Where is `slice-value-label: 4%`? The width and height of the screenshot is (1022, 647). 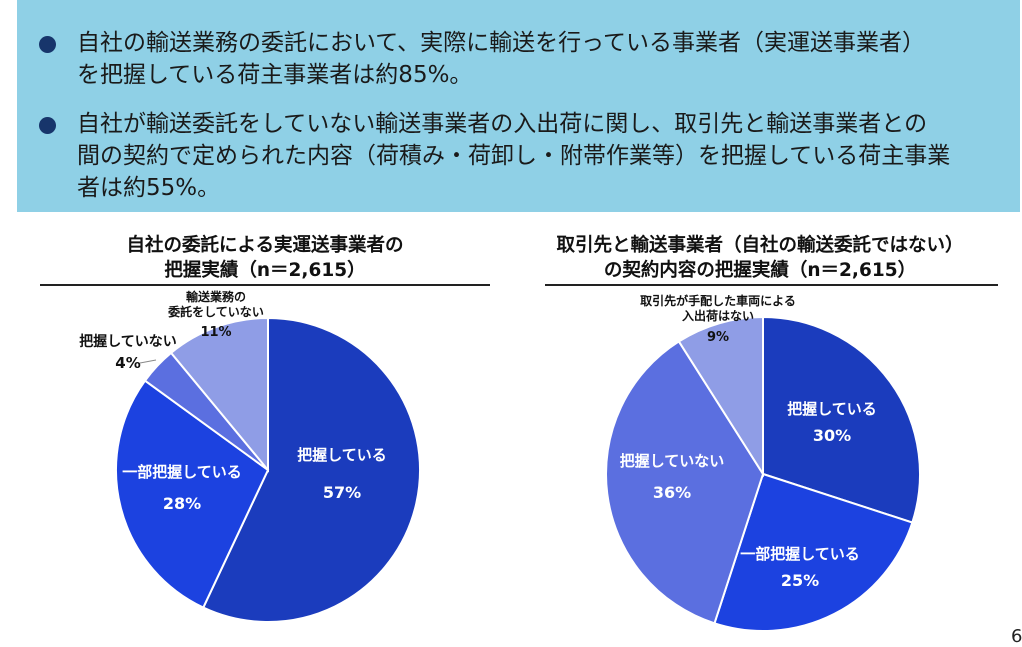
slice-value-label: 4% is located at coordinates (127, 363).